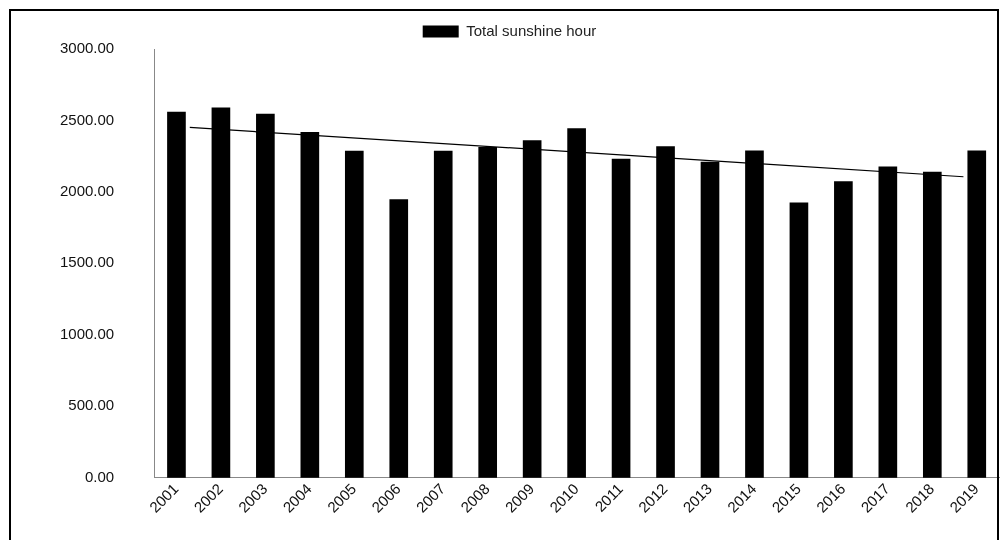  I want to click on y-tick-label: 3000.00, so click(87, 48).